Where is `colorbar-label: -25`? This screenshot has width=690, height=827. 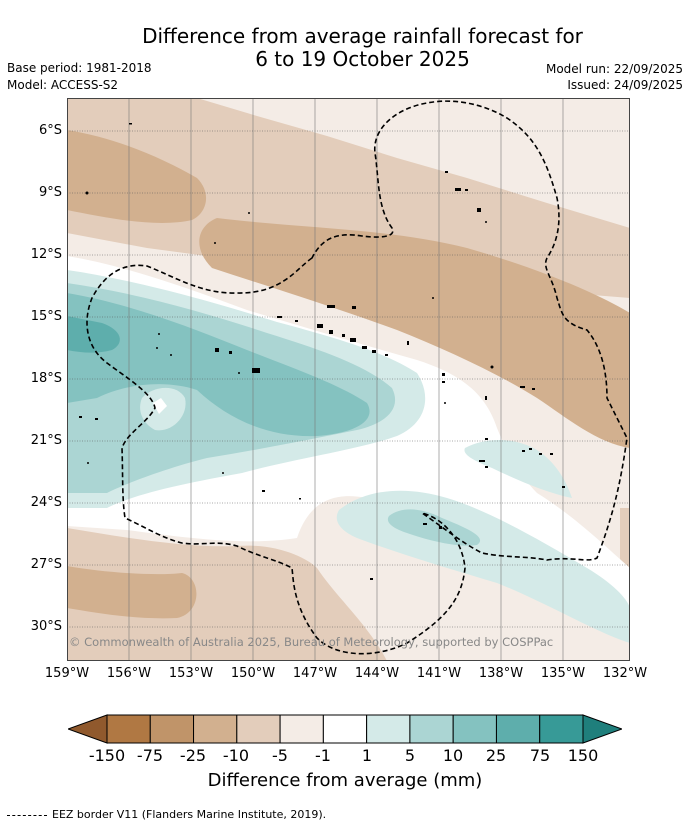 colorbar-label: -25 is located at coordinates (193, 755).